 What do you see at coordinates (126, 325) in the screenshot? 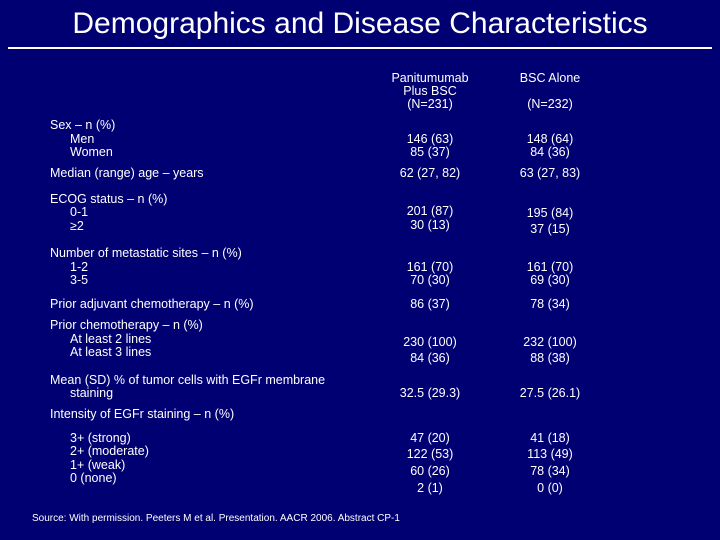
I see `row-label-prior-chemo: Prior chemotherapy – n (%)` at bounding box center [126, 325].